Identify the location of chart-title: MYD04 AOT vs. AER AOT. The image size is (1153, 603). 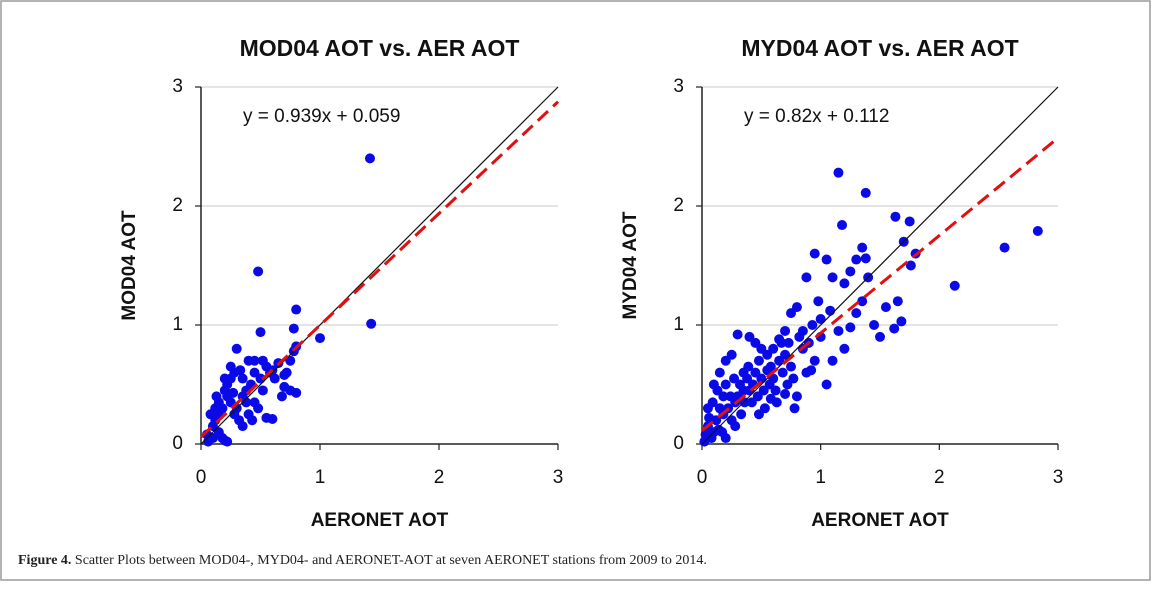
(879, 48).